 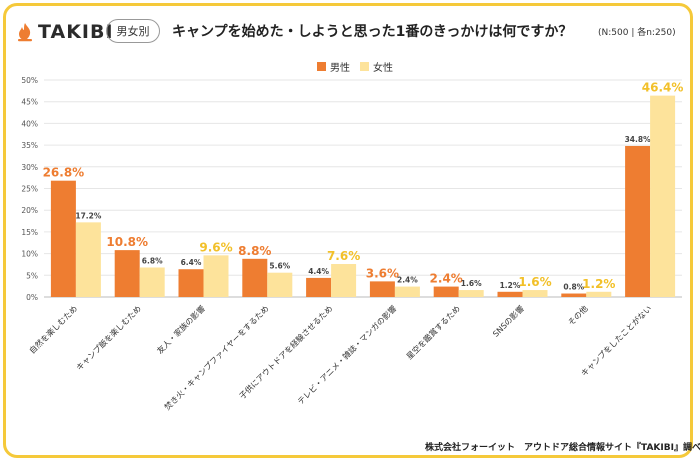 I want to click on data-label: 7.6%, so click(x=343, y=256).